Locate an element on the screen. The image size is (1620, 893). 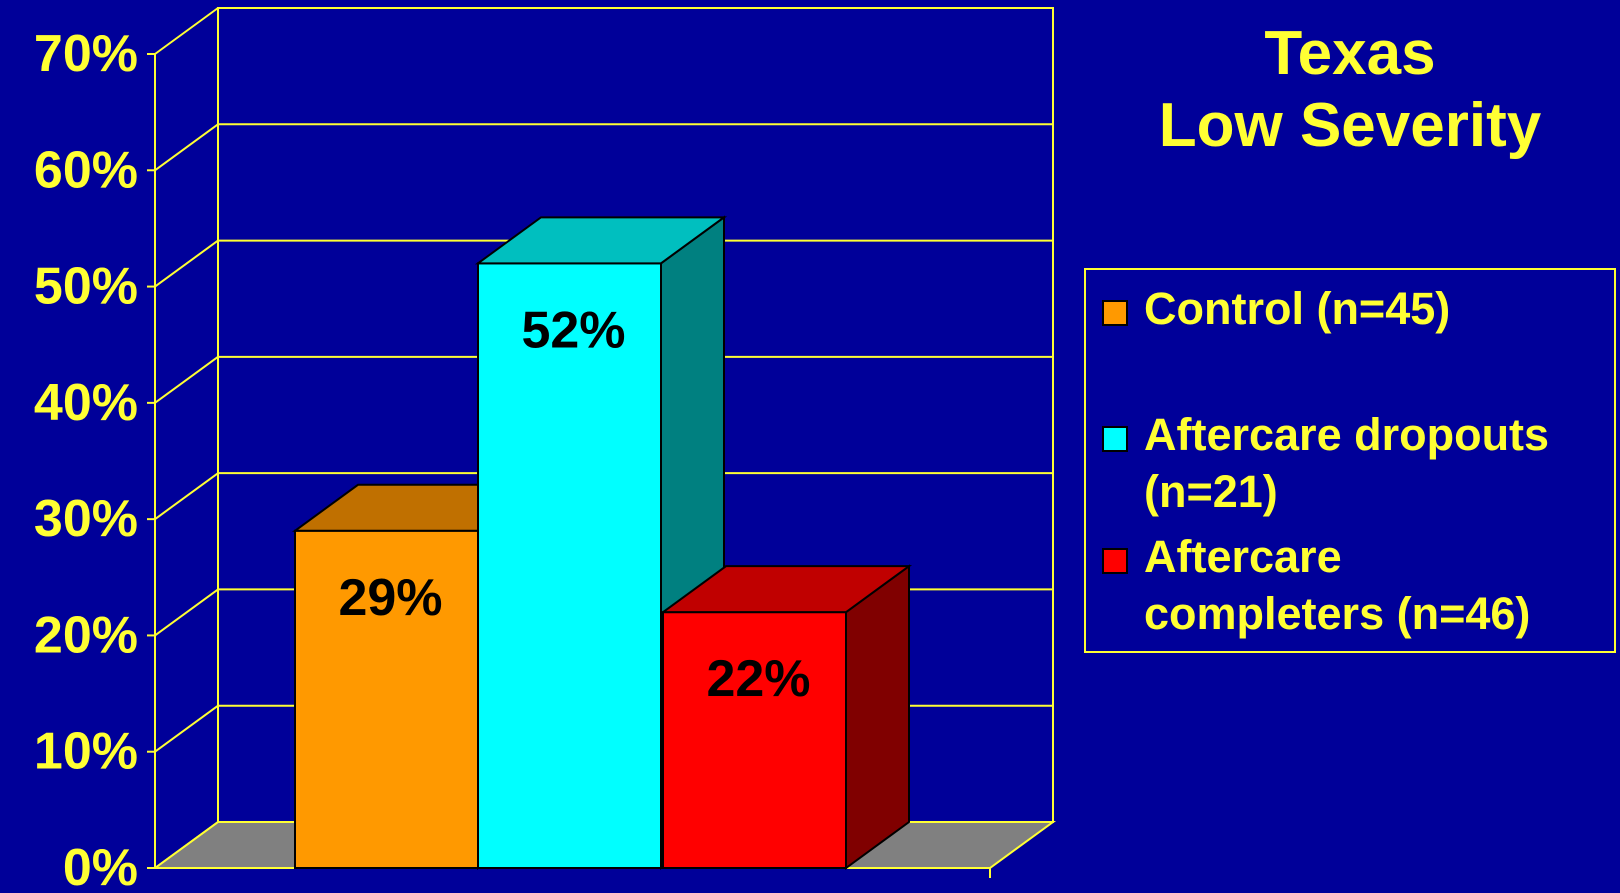
y-tick-label: 40% is located at coordinates (86, 403).